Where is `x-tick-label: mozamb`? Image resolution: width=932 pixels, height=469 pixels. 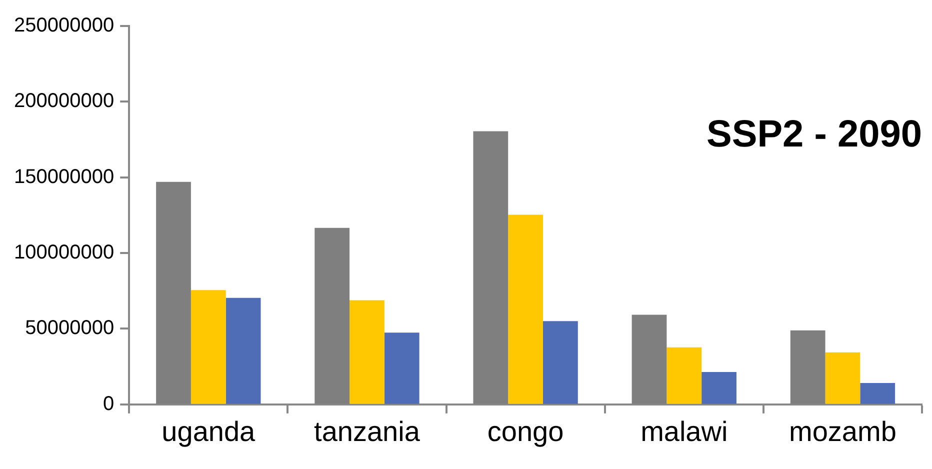
x-tick-label: mozamb is located at coordinates (842, 431).